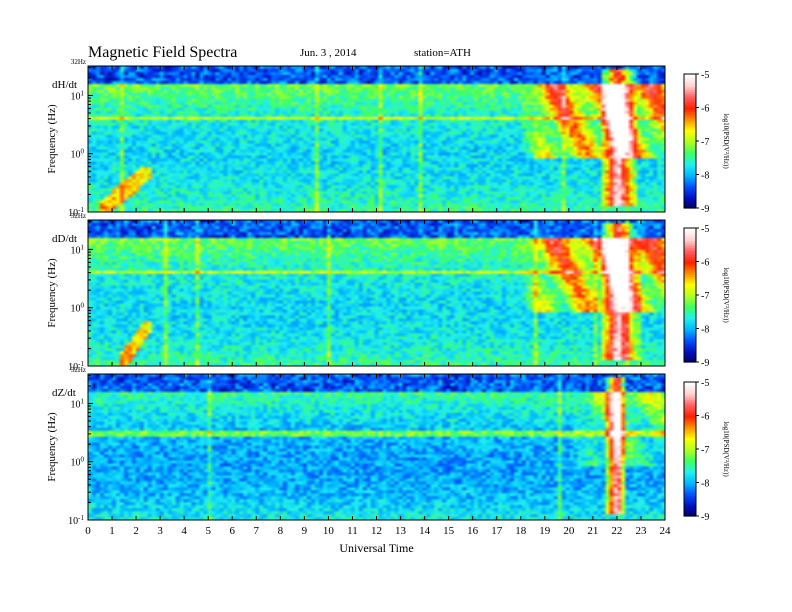 Image resolution: width=792 pixels, height=612 pixels. I want to click on x-tick-label: 14, so click(425, 531).